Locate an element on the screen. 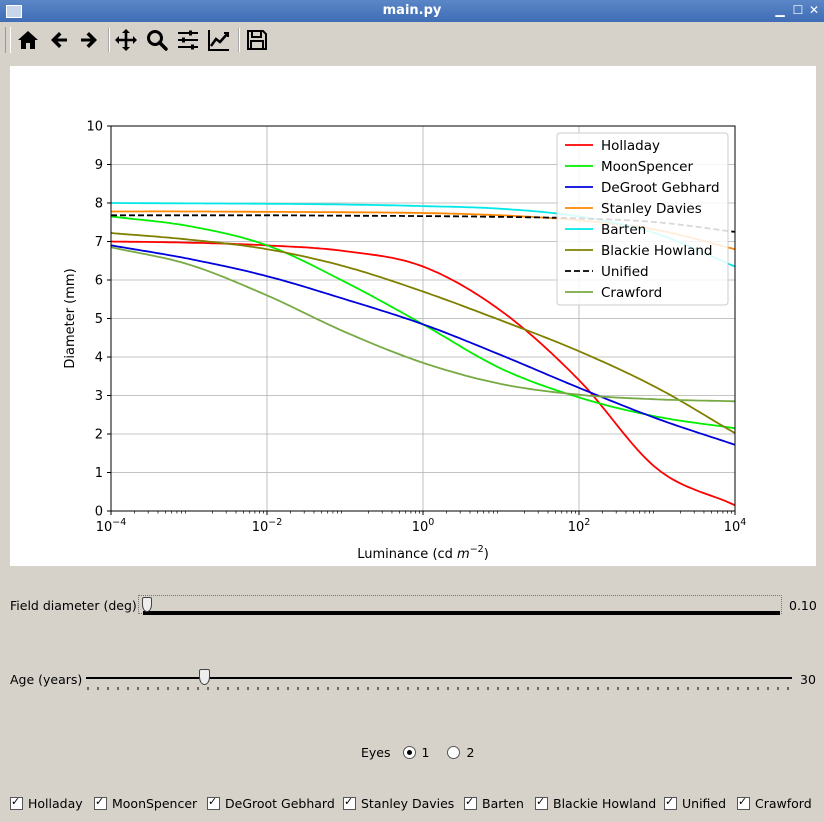  y-tick-label: 3 is located at coordinates (99, 396).